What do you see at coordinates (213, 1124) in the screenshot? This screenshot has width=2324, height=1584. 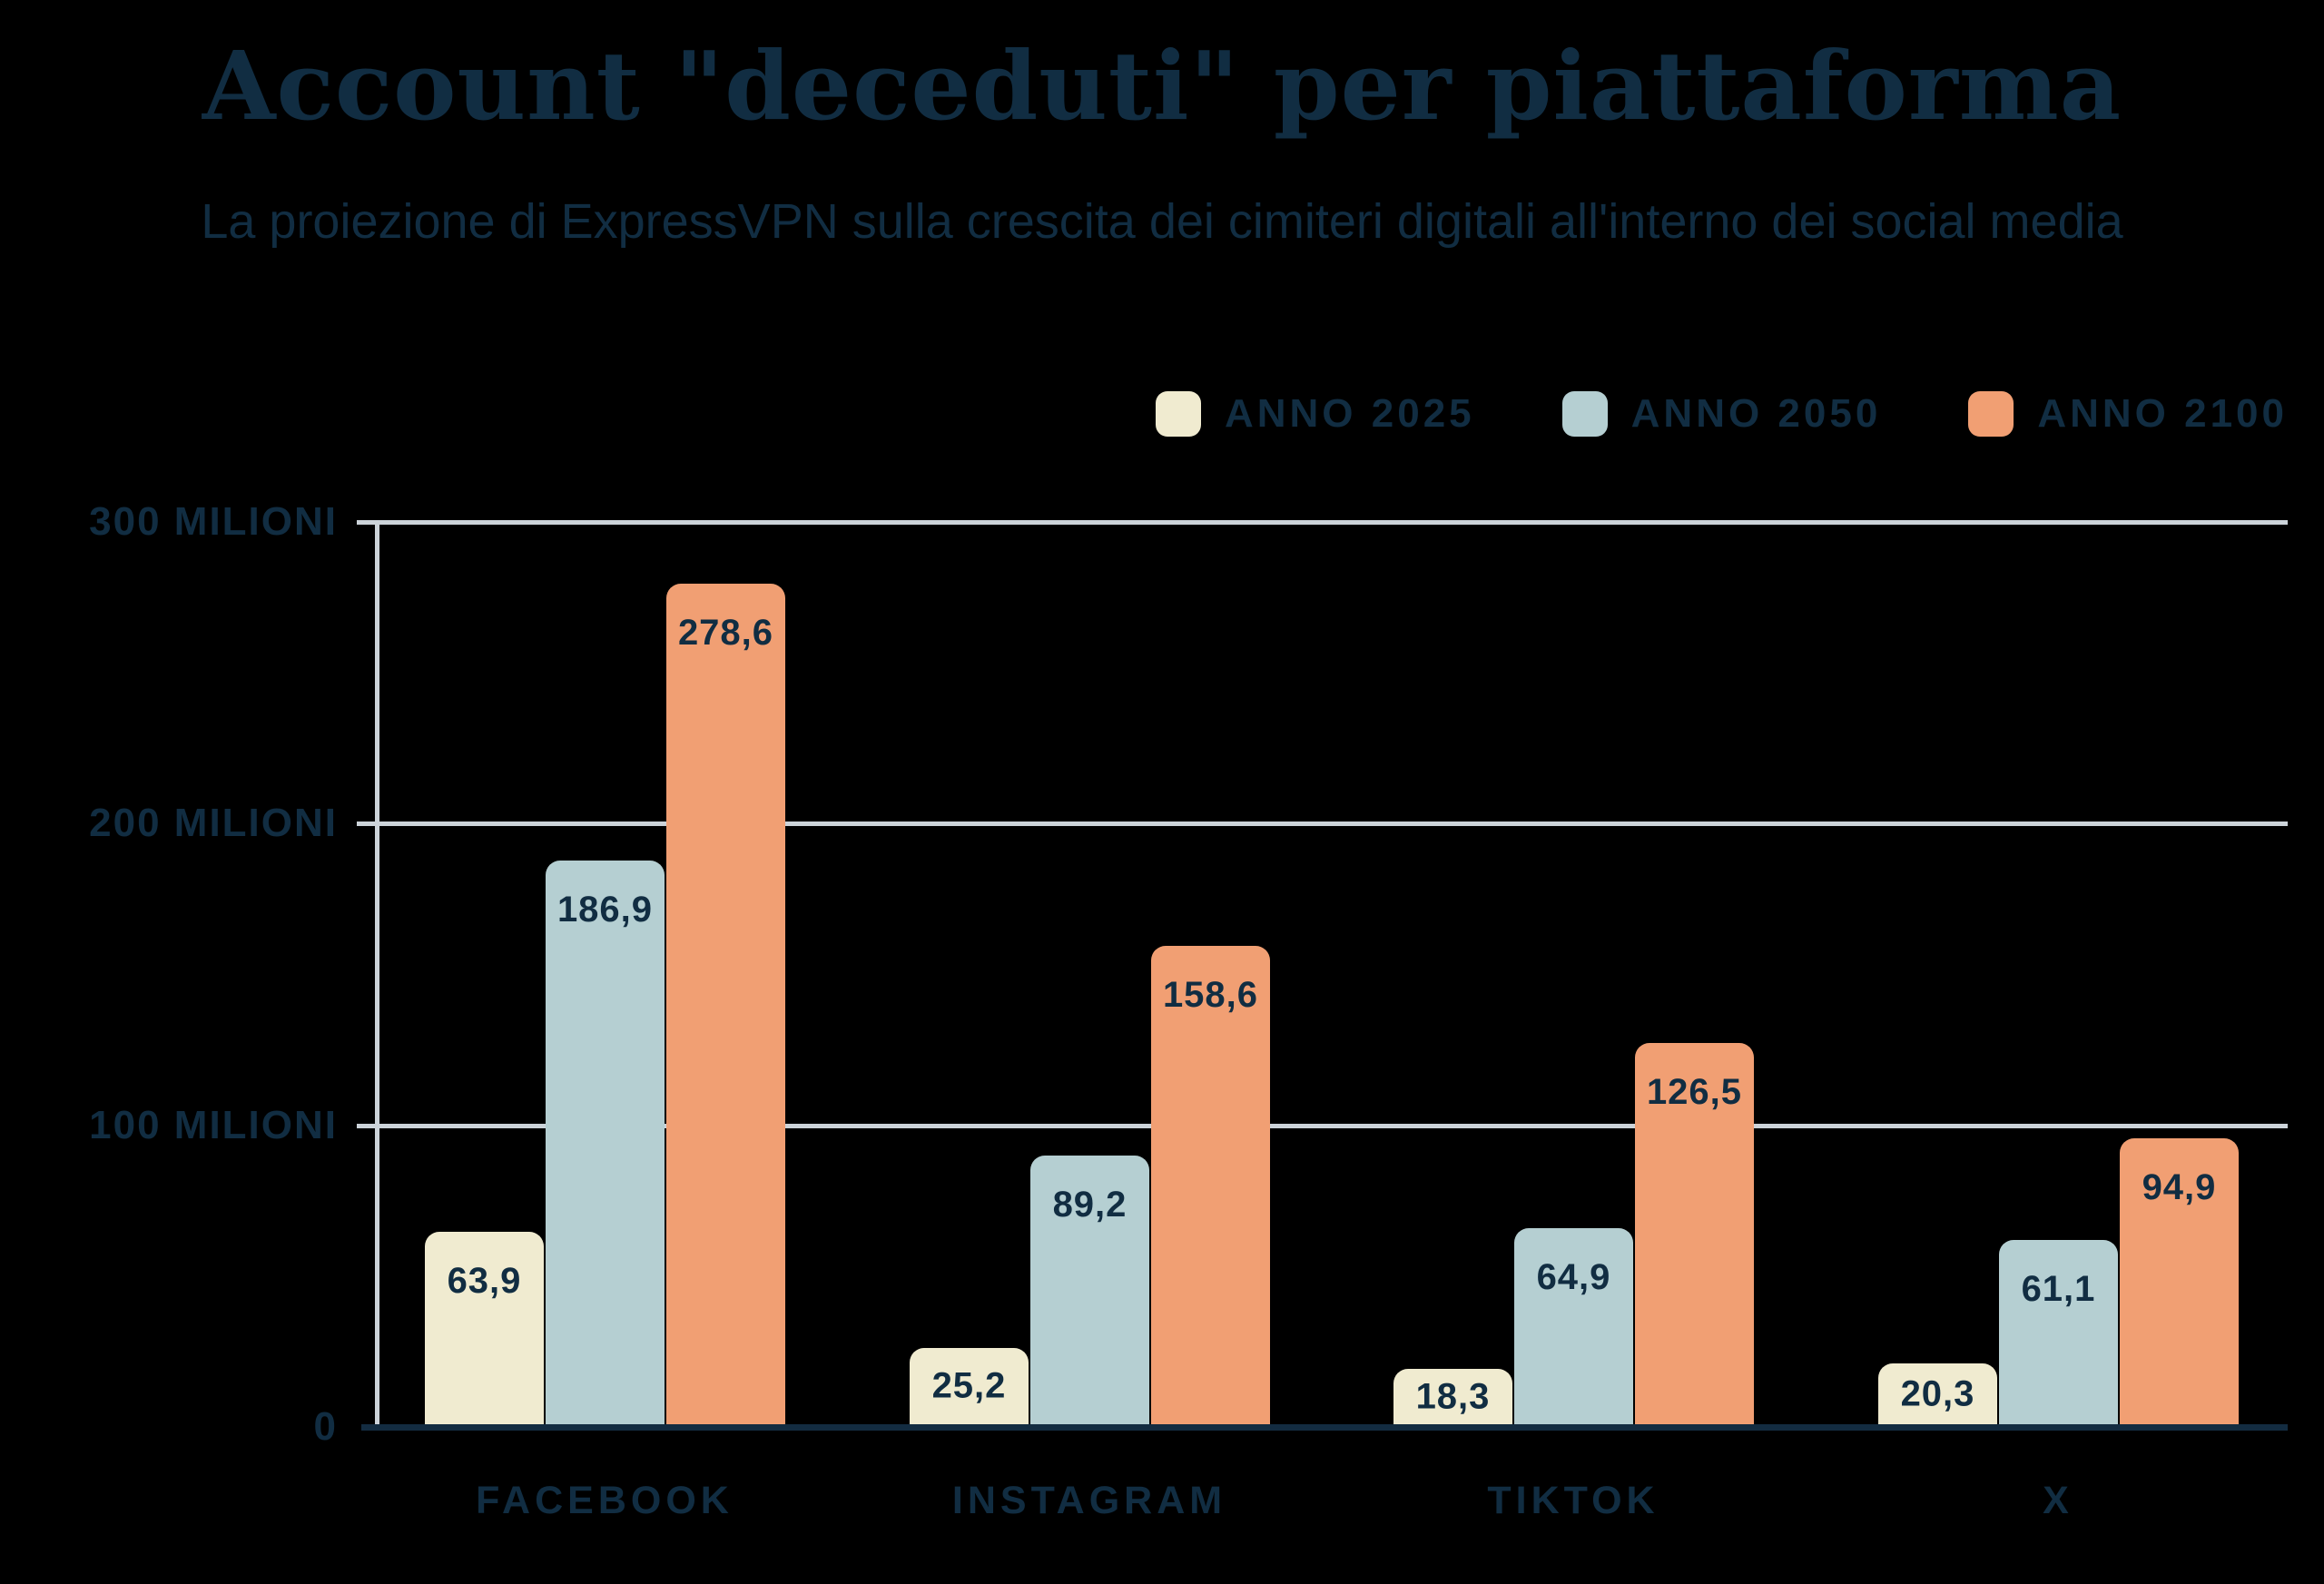 I see `y-axis-label-100: 100 MILIONI` at bounding box center [213, 1124].